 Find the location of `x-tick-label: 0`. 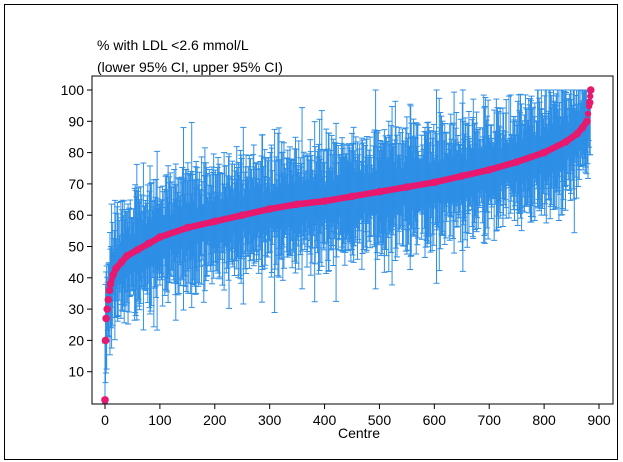

x-tick-label: 0 is located at coordinates (105, 420).